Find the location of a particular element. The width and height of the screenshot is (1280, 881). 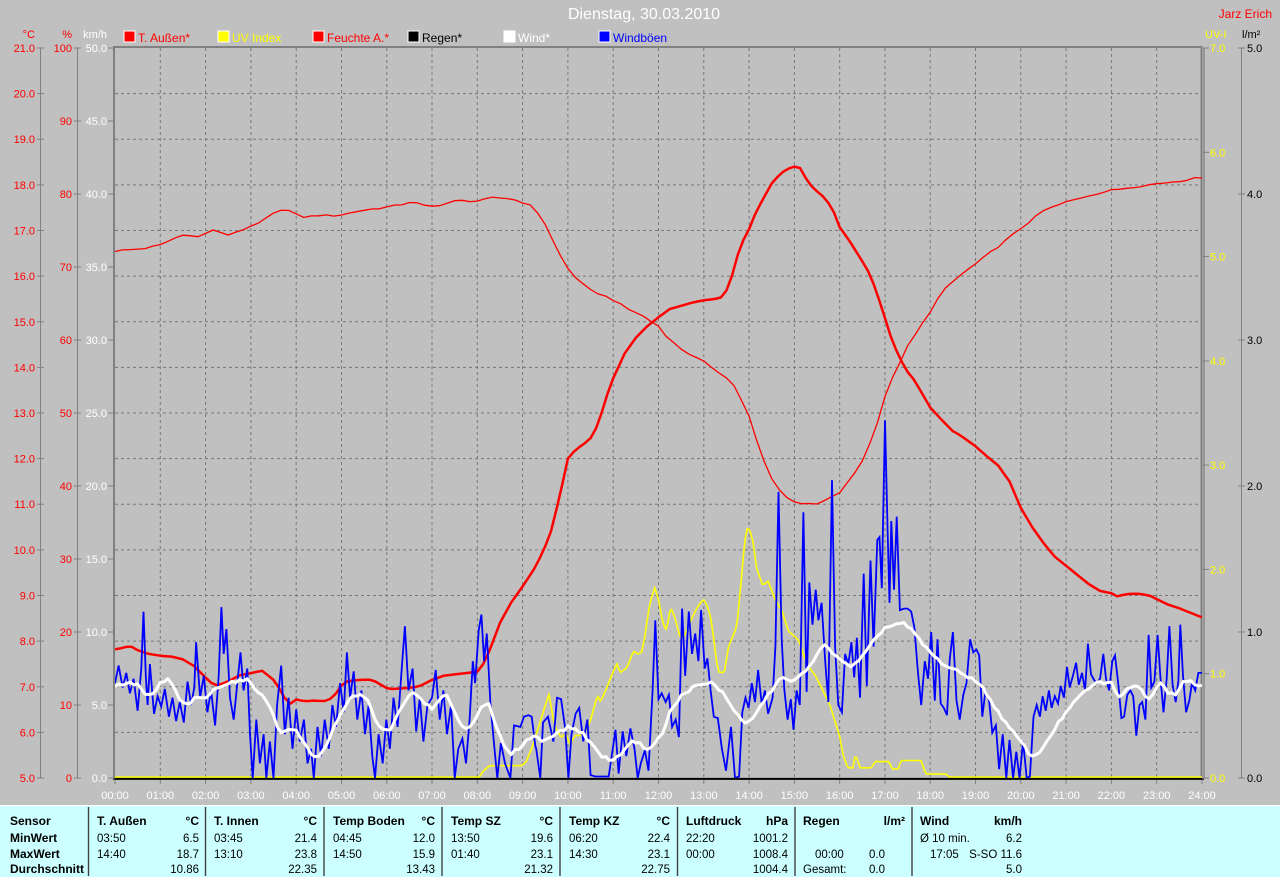

svg-text: 03:00 is located at coordinates (251, 796).